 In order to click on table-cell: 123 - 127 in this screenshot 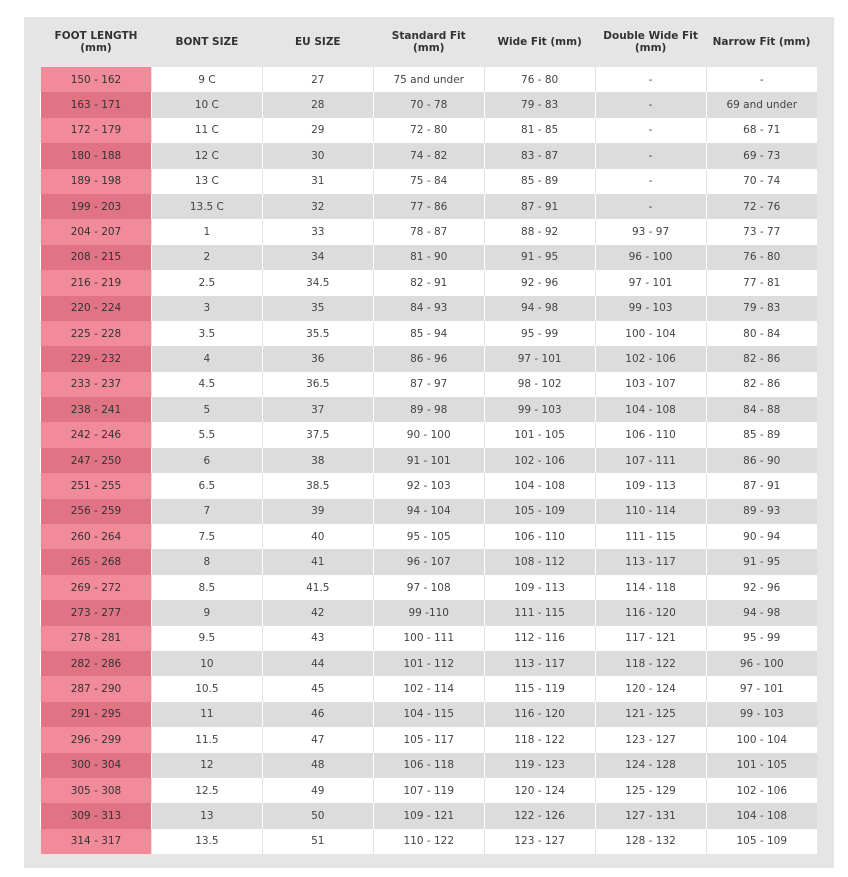, I will do `click(650, 740)`.